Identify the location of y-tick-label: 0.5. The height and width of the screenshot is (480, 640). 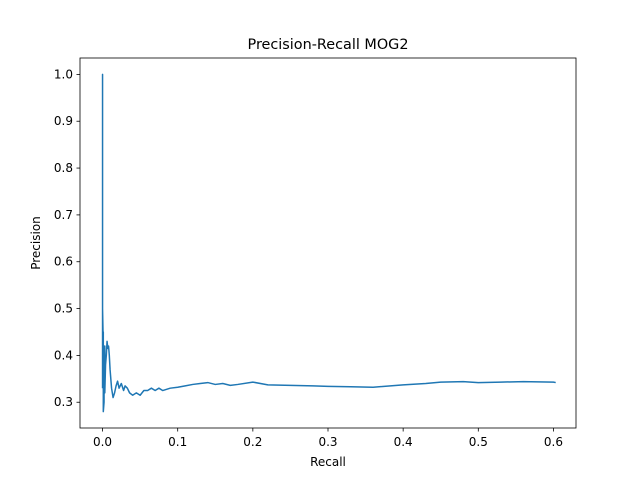
(63, 309).